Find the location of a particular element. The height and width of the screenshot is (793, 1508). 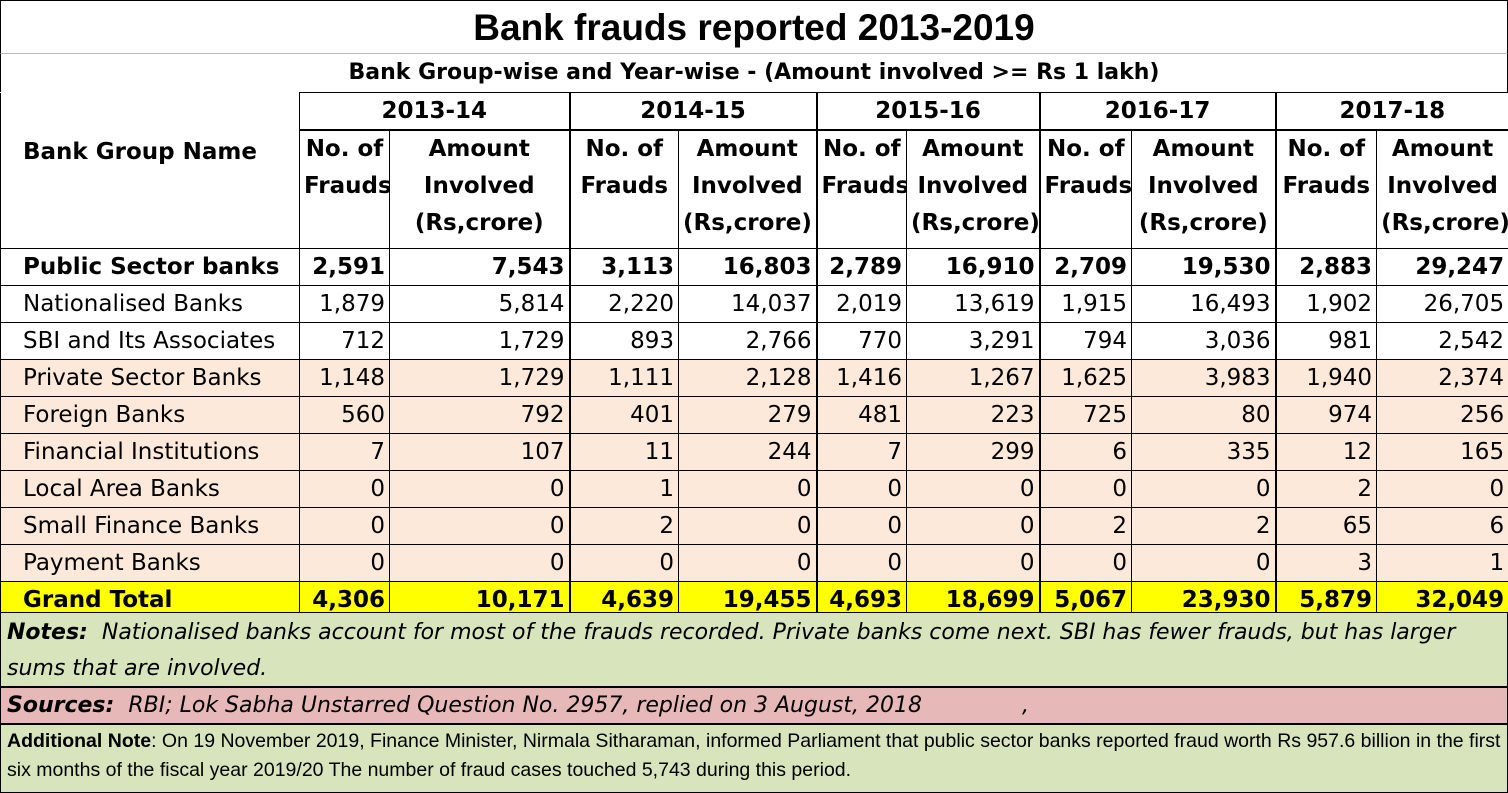

year-header: 2017-18 is located at coordinates (1391, 111).